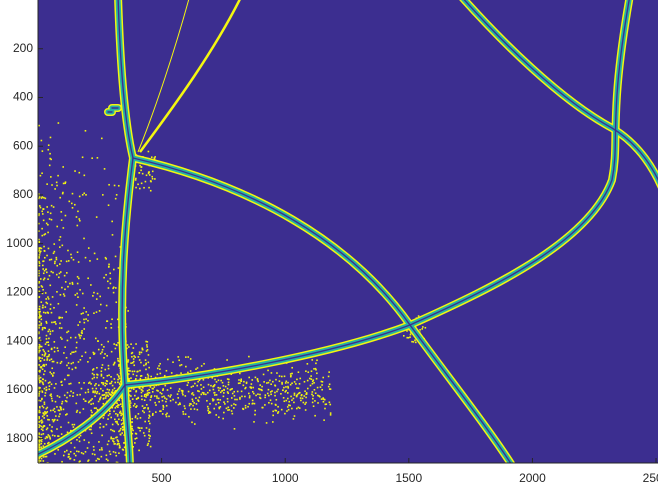 The image size is (658, 497). What do you see at coordinates (650, 478) in the screenshot?
I see `x-tick-label: 2500` at bounding box center [650, 478].